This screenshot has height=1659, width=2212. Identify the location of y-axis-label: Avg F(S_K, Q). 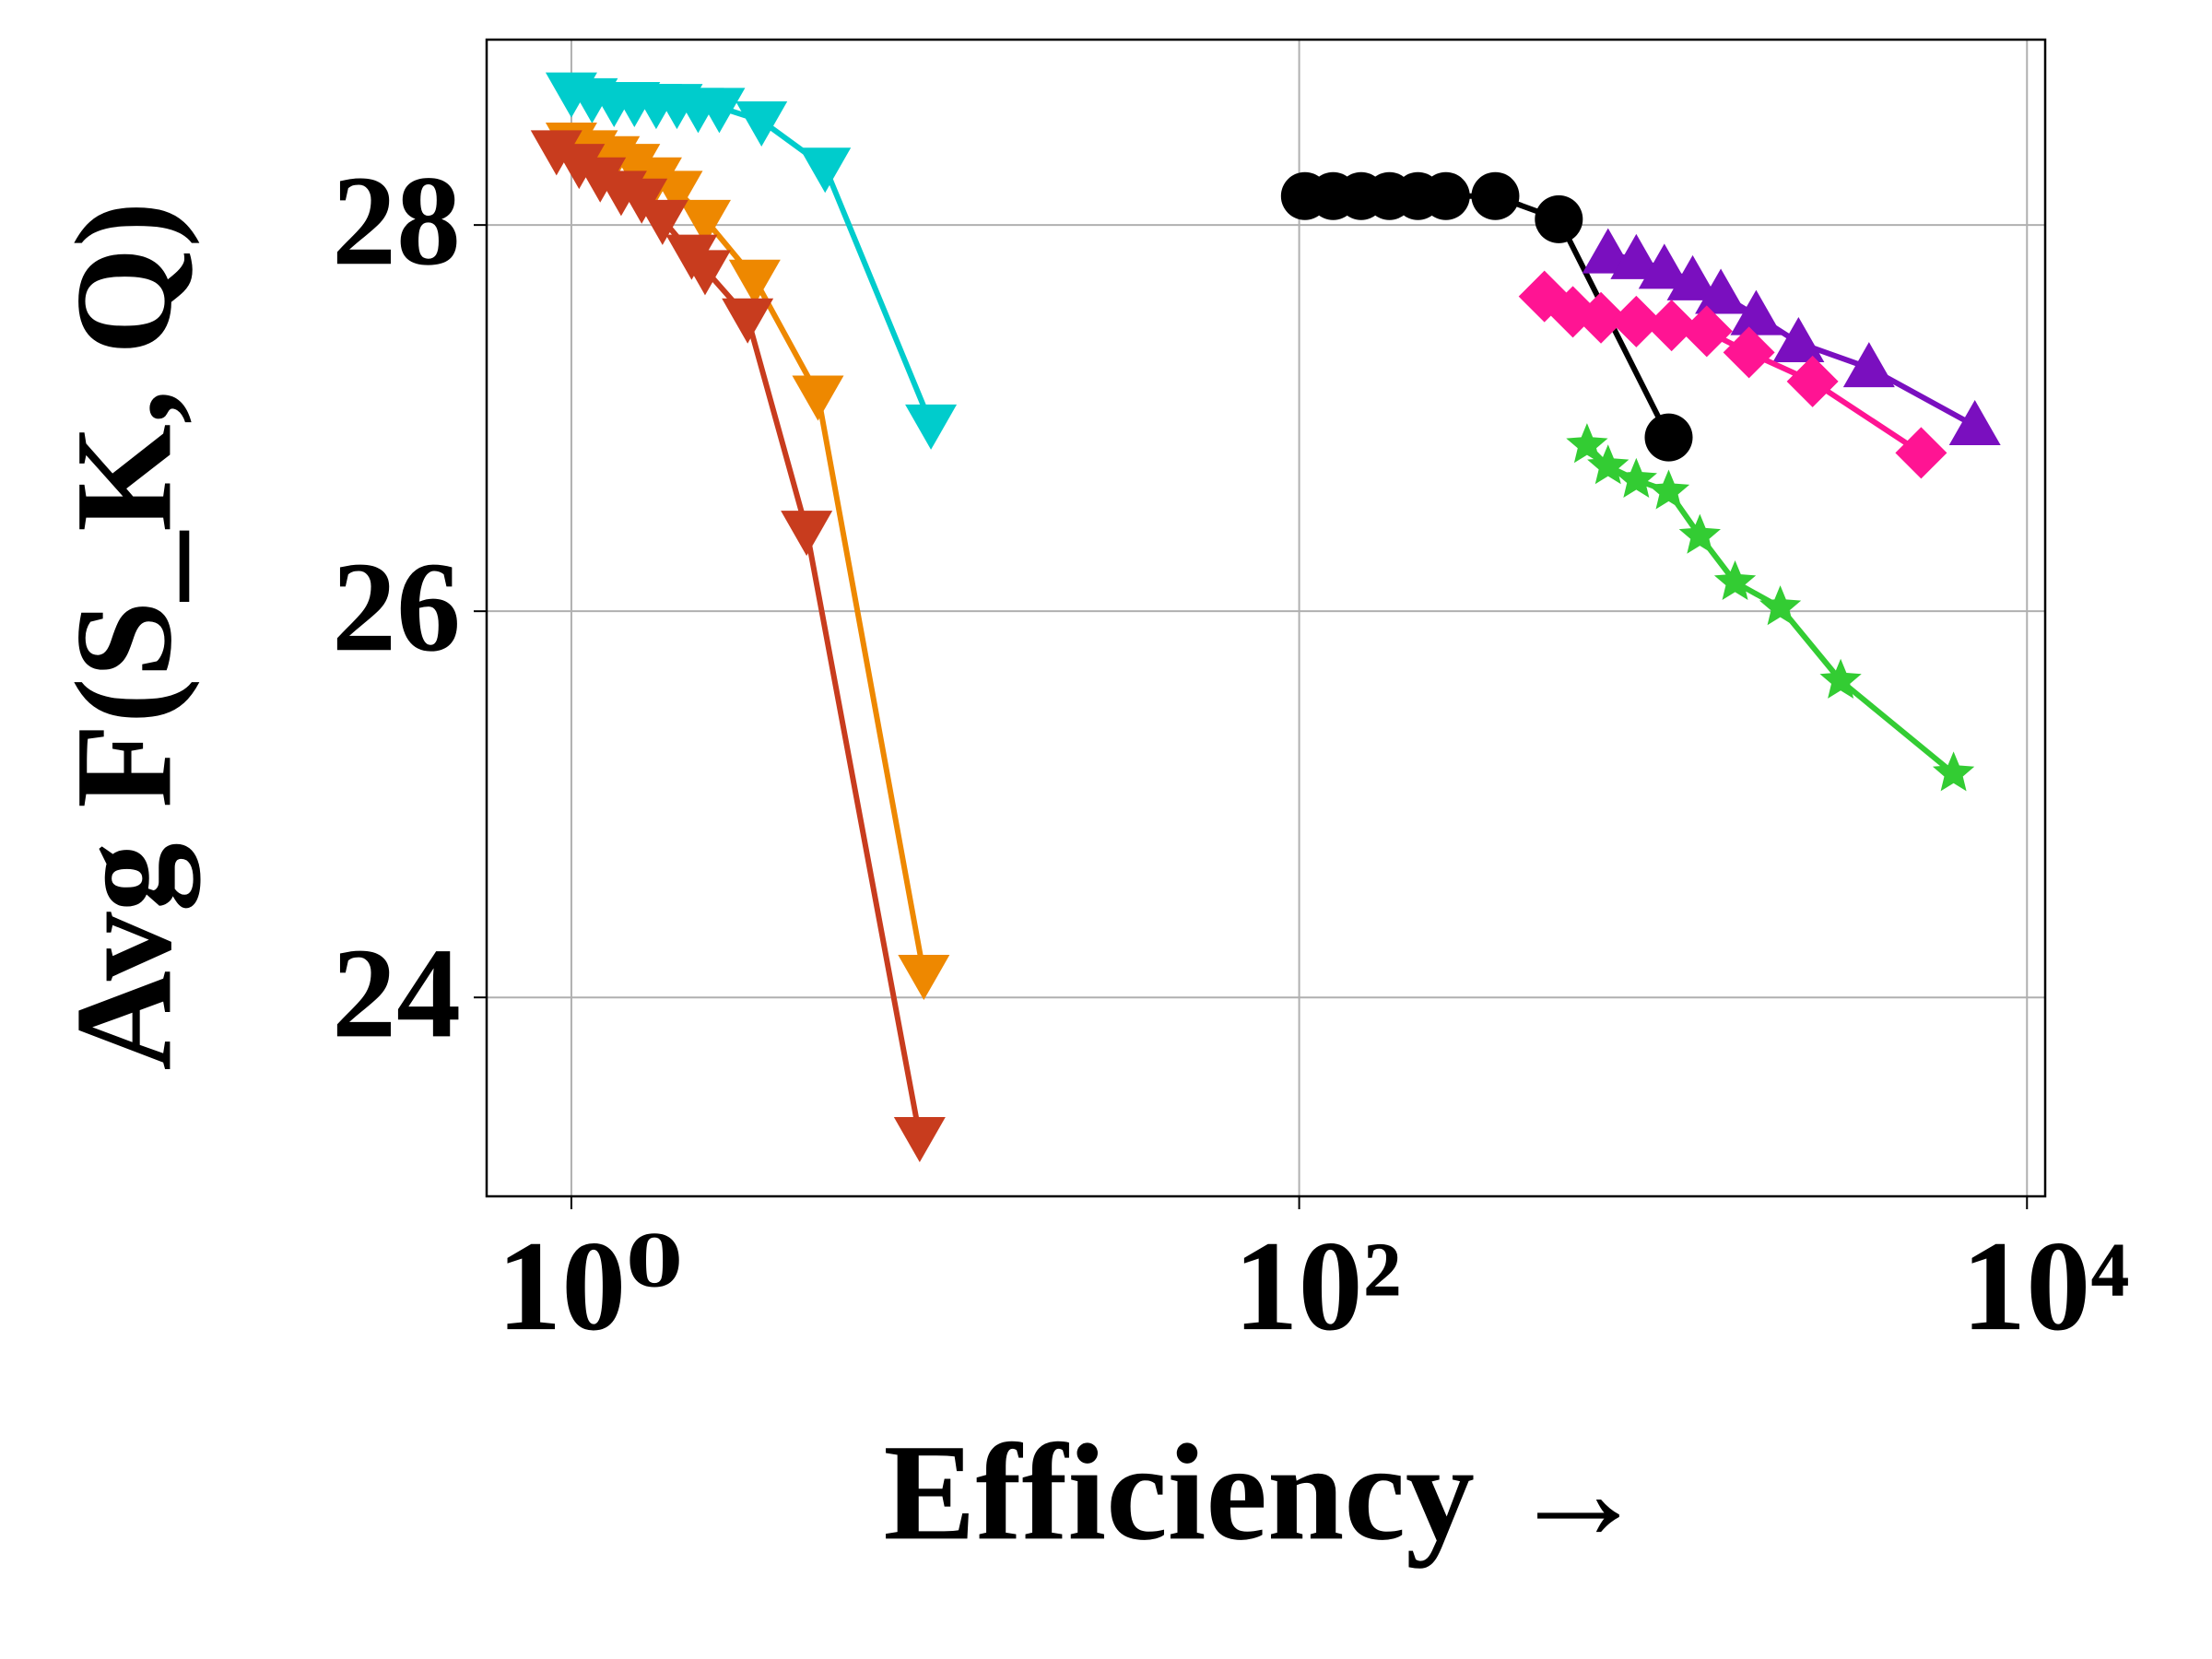
(123, 636).